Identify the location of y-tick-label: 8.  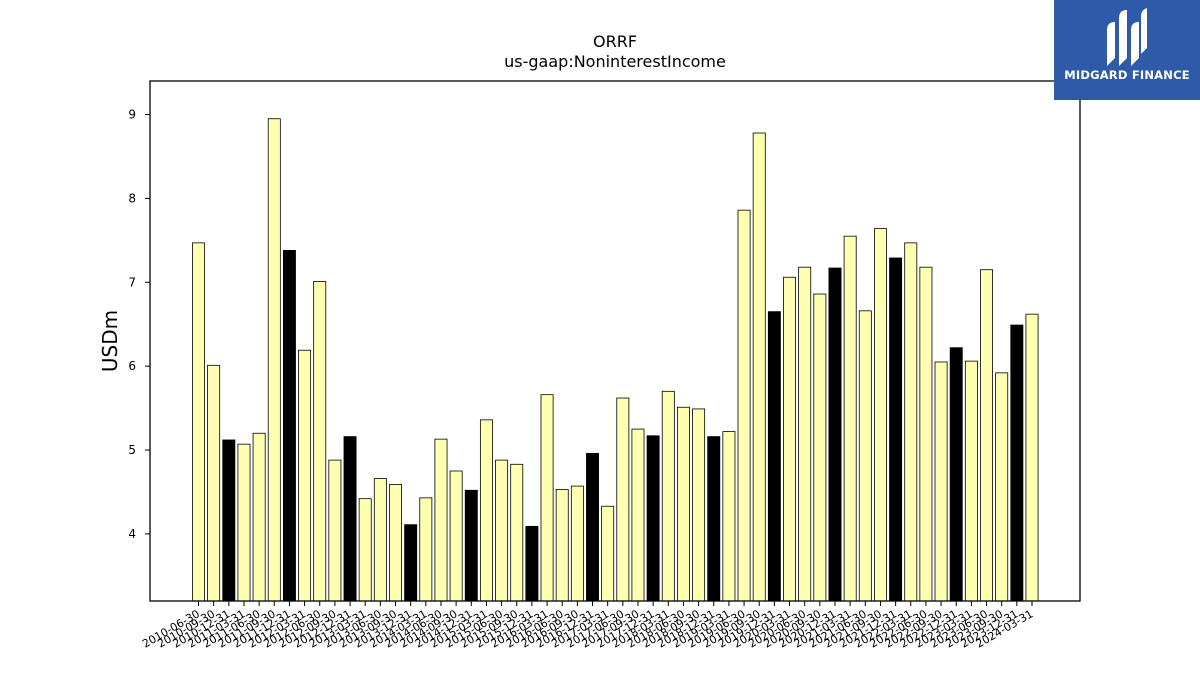
(132, 198).